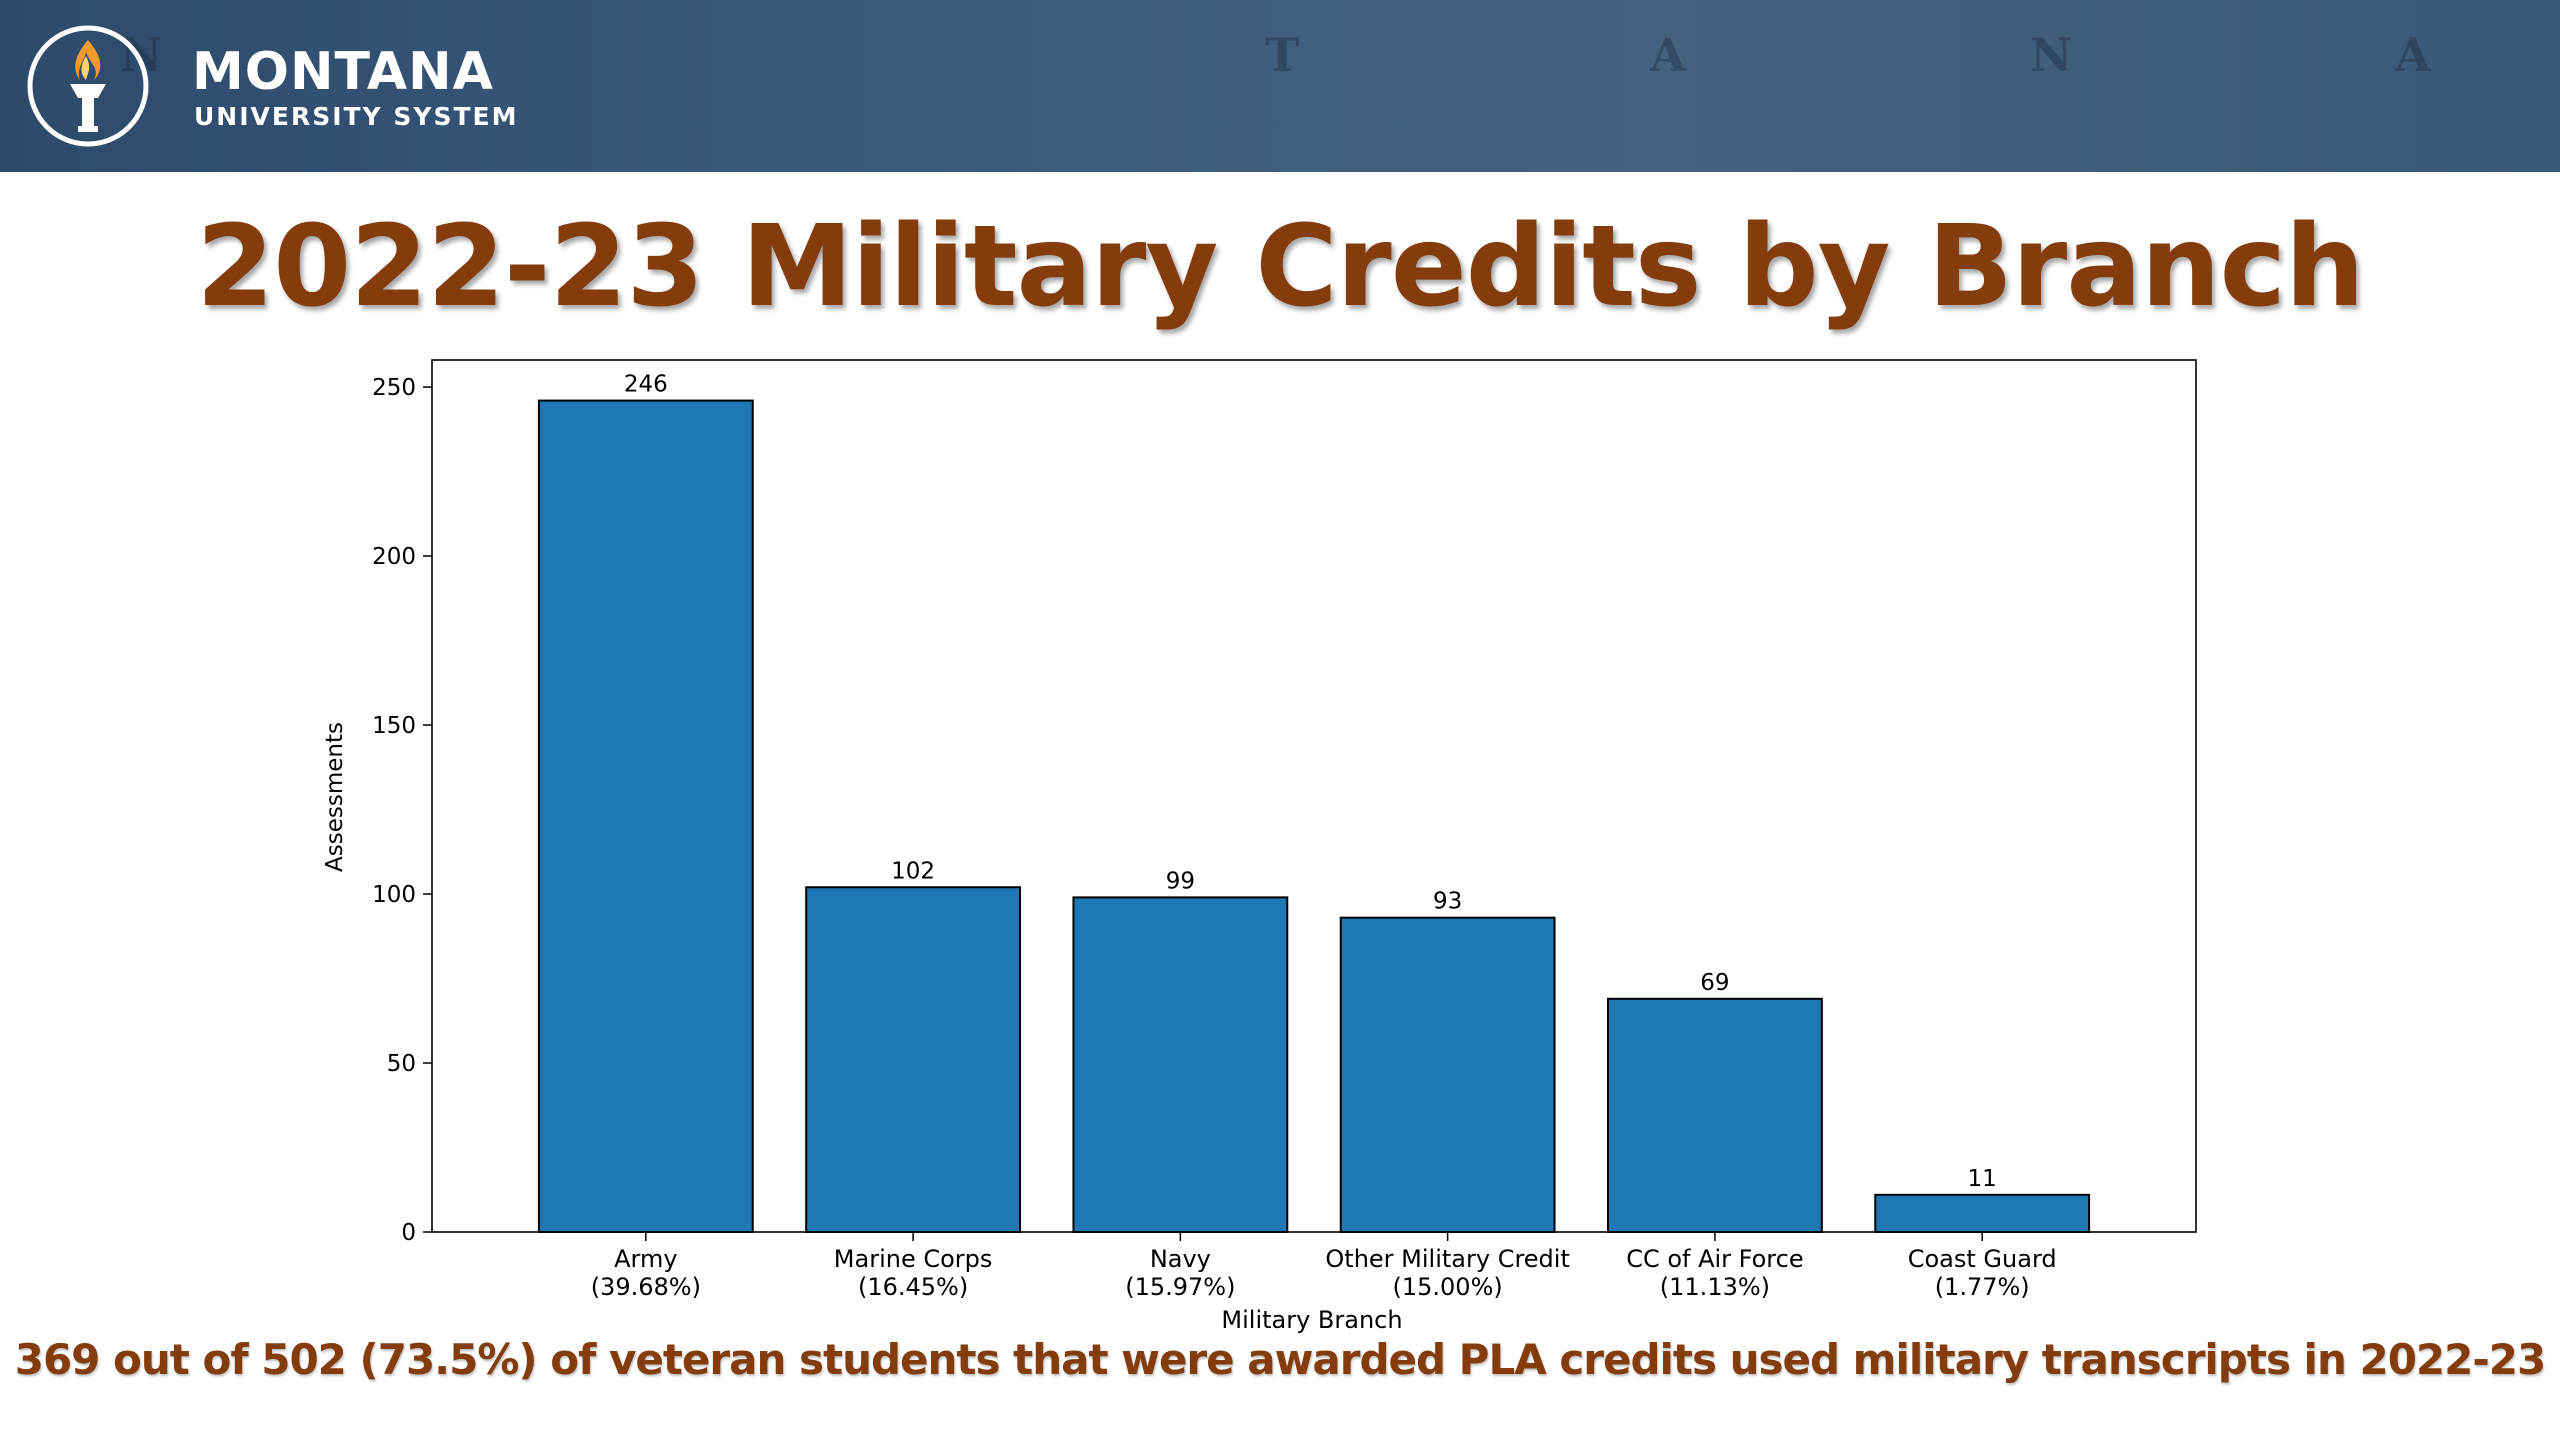 This screenshot has height=1440, width=2560. I want to click on data-label: 11, so click(1982, 1179).